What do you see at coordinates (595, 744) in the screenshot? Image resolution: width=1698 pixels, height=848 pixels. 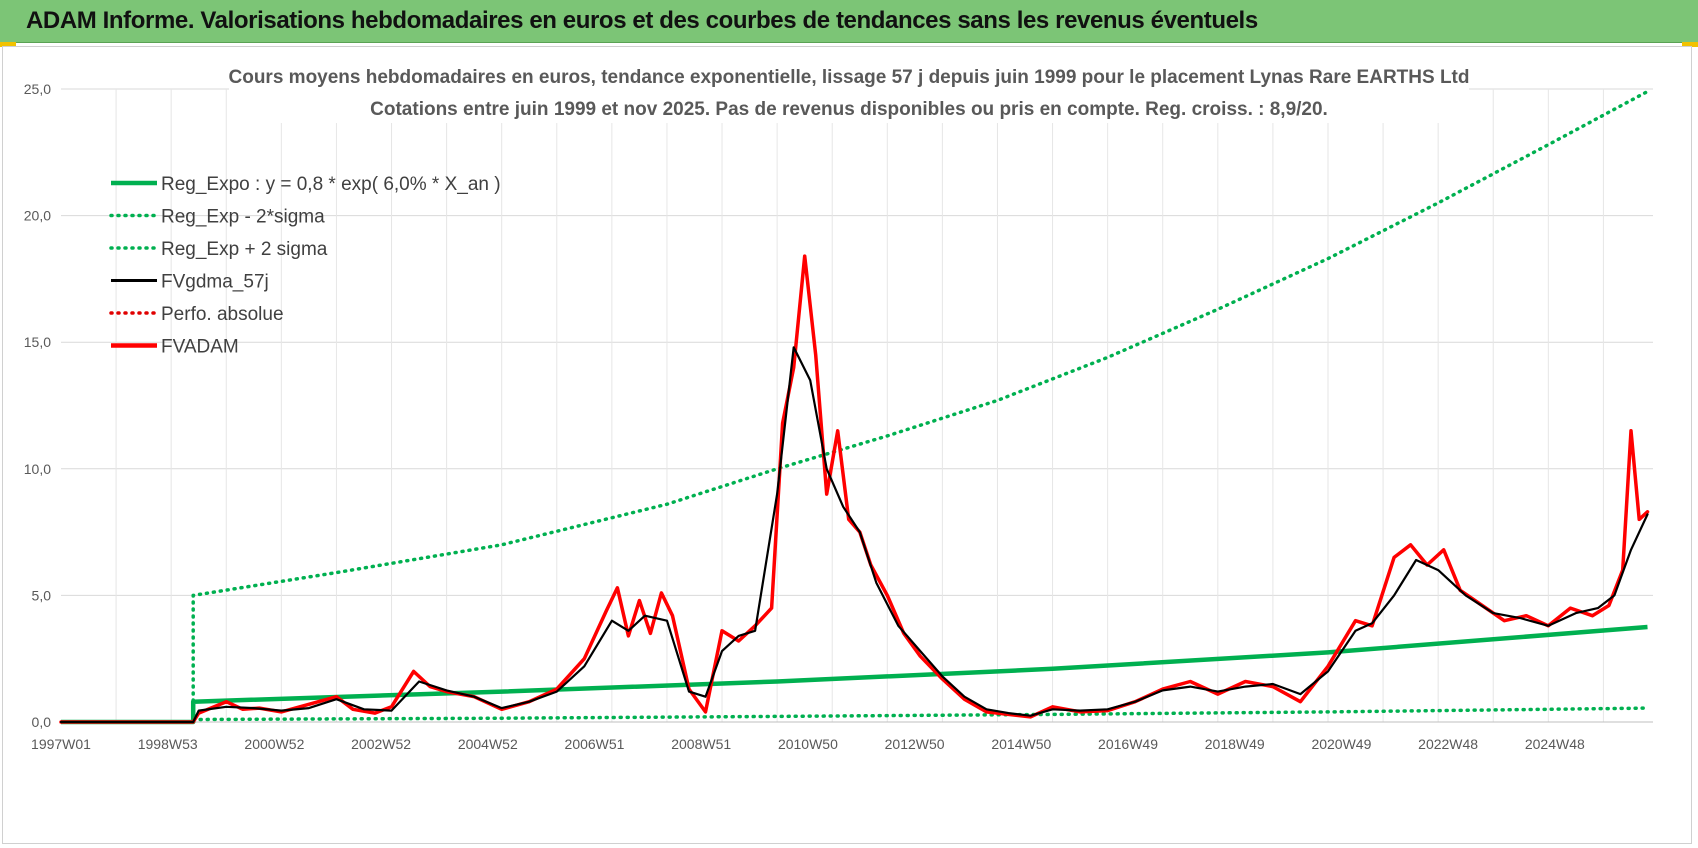 I see `x-tick-label: 2006W51` at bounding box center [595, 744].